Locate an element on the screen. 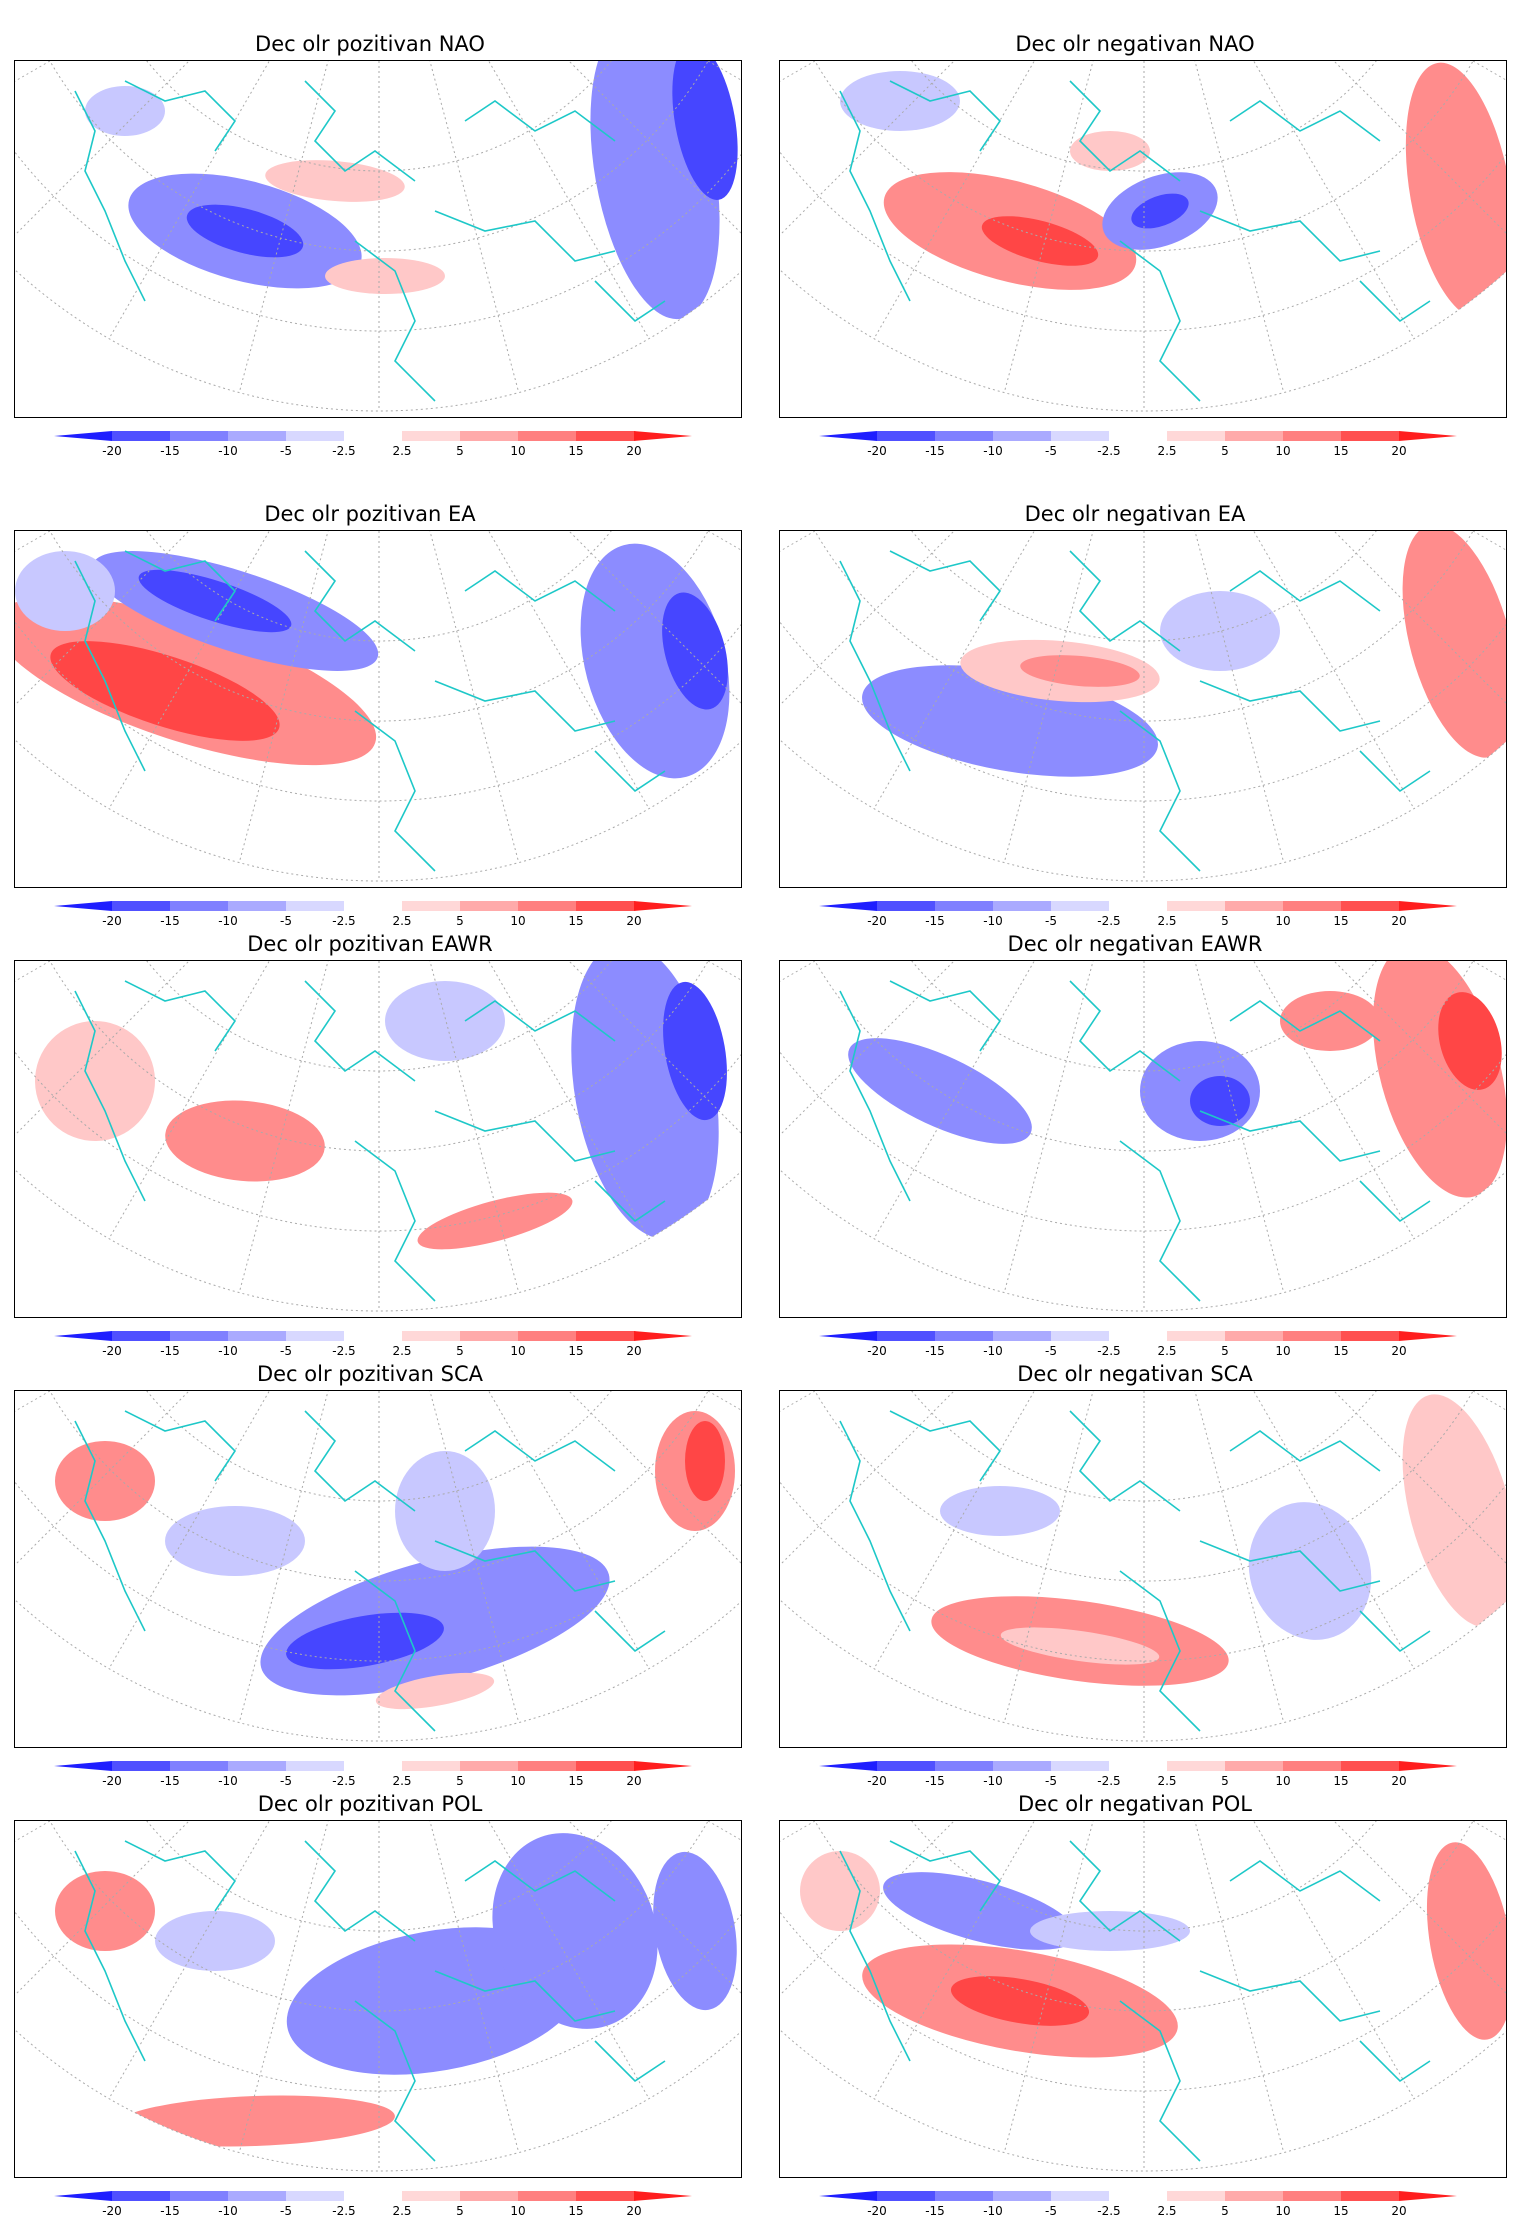 This screenshot has width=1520, height=2230. colorbar-tick-label: 15 is located at coordinates (1340, 451).